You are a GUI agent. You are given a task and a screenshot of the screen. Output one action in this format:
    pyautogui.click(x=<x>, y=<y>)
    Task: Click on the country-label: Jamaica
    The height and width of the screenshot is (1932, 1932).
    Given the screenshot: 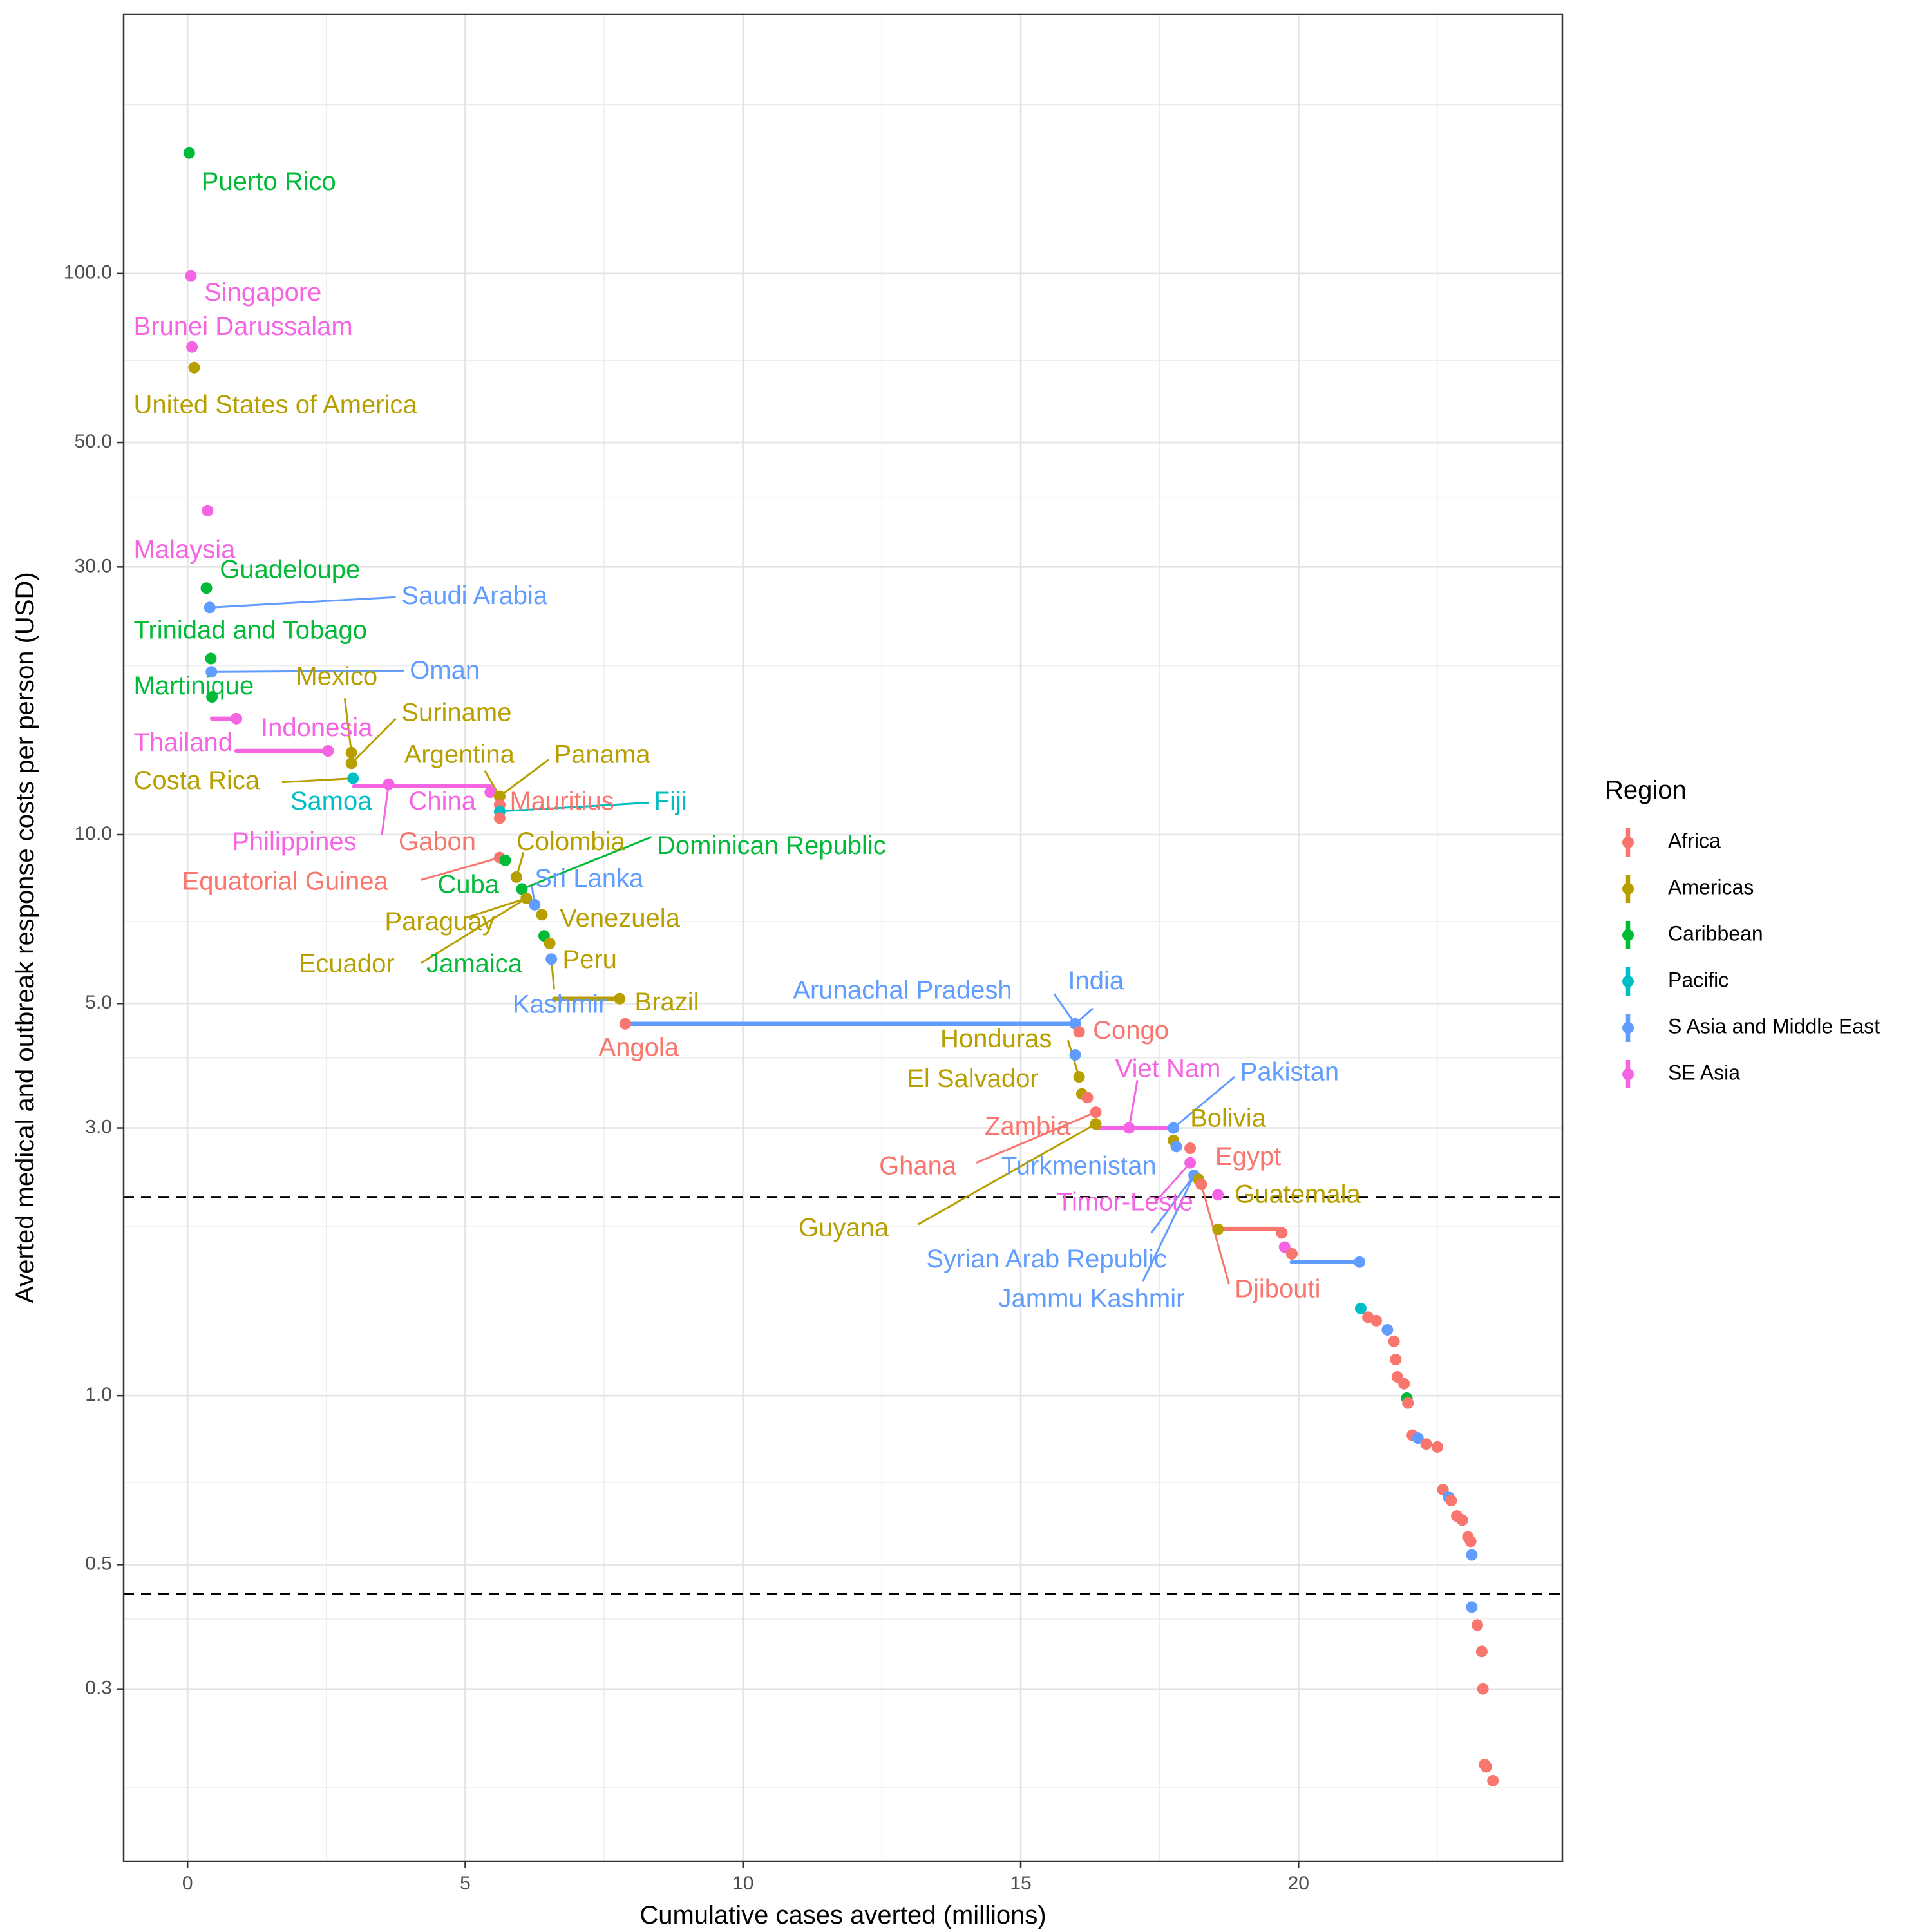 What is the action you would take?
    pyautogui.click(x=475, y=964)
    